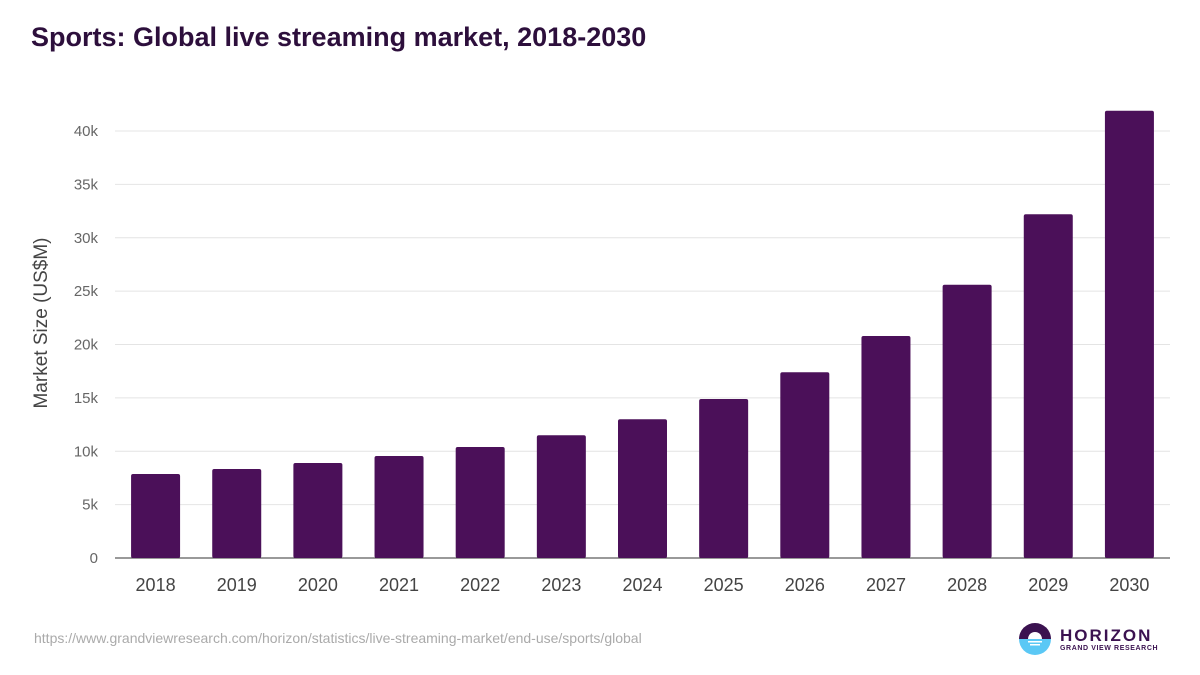 This screenshot has height=675, width=1200. What do you see at coordinates (967, 421) in the screenshot?
I see `bar-2028` at bounding box center [967, 421].